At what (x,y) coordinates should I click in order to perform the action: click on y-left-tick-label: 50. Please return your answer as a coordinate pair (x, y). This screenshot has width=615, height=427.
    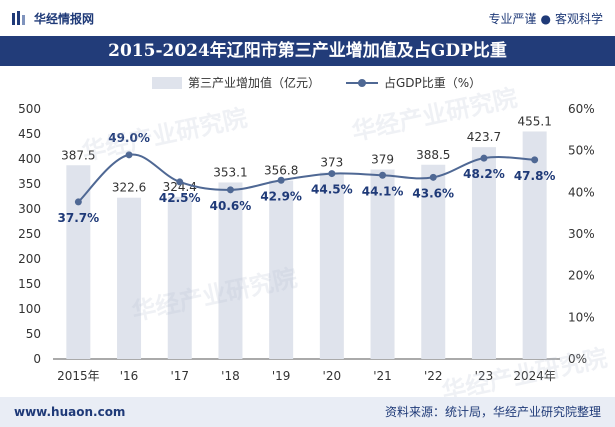
    Looking at the image, I should click on (33, 334).